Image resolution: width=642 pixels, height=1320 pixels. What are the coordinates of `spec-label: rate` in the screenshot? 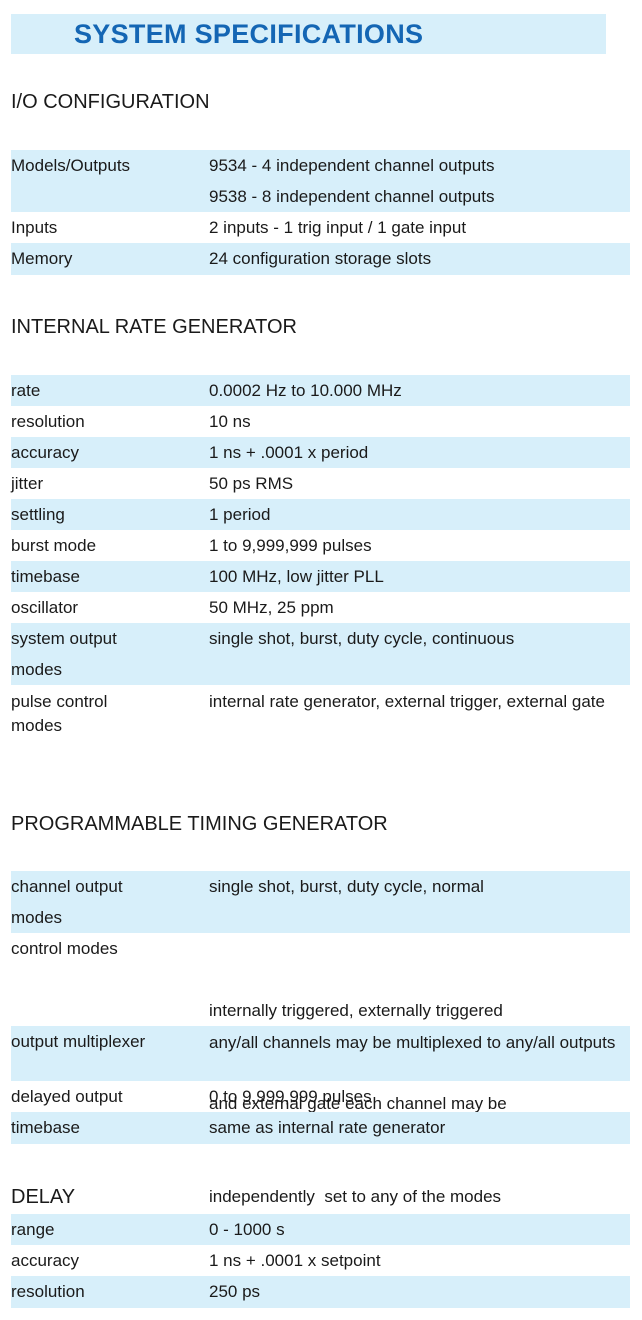 It's located at (26, 390).